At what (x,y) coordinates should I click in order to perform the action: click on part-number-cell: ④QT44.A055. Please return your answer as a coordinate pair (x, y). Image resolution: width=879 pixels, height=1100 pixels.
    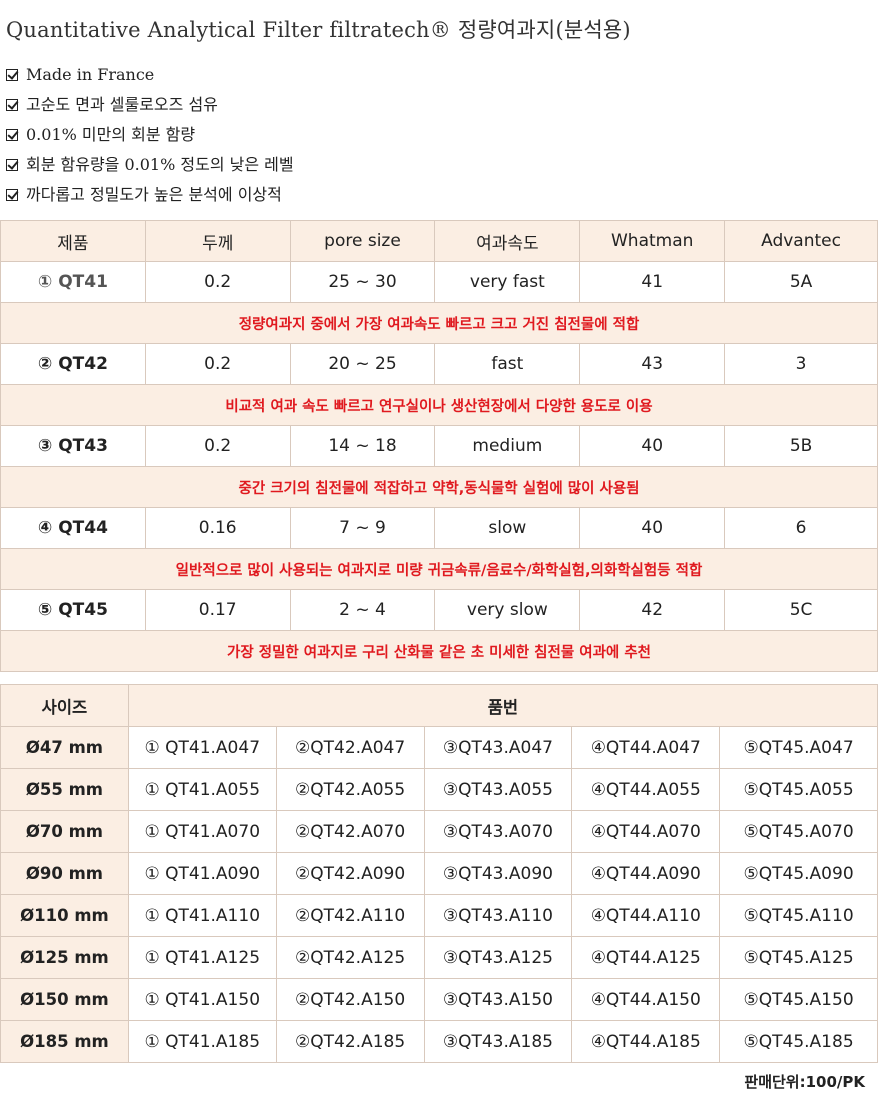
    Looking at the image, I should click on (646, 789).